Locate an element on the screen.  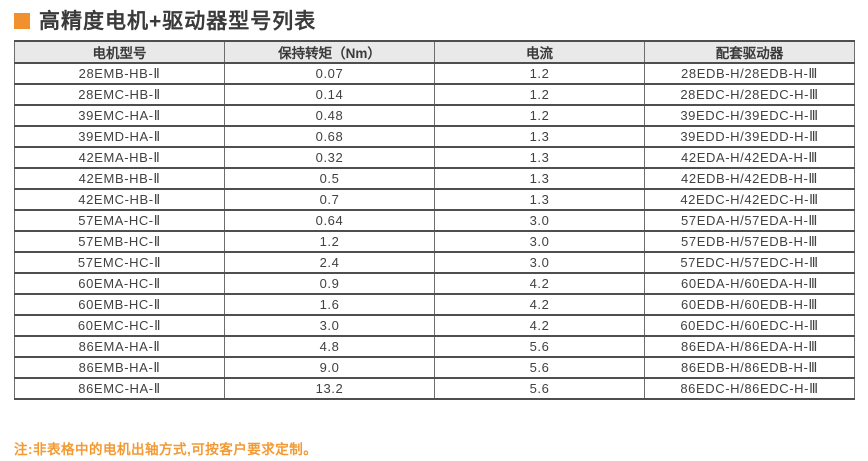
cell-motor-model: 57EMB-HC-Ⅱ is located at coordinates (119, 242).